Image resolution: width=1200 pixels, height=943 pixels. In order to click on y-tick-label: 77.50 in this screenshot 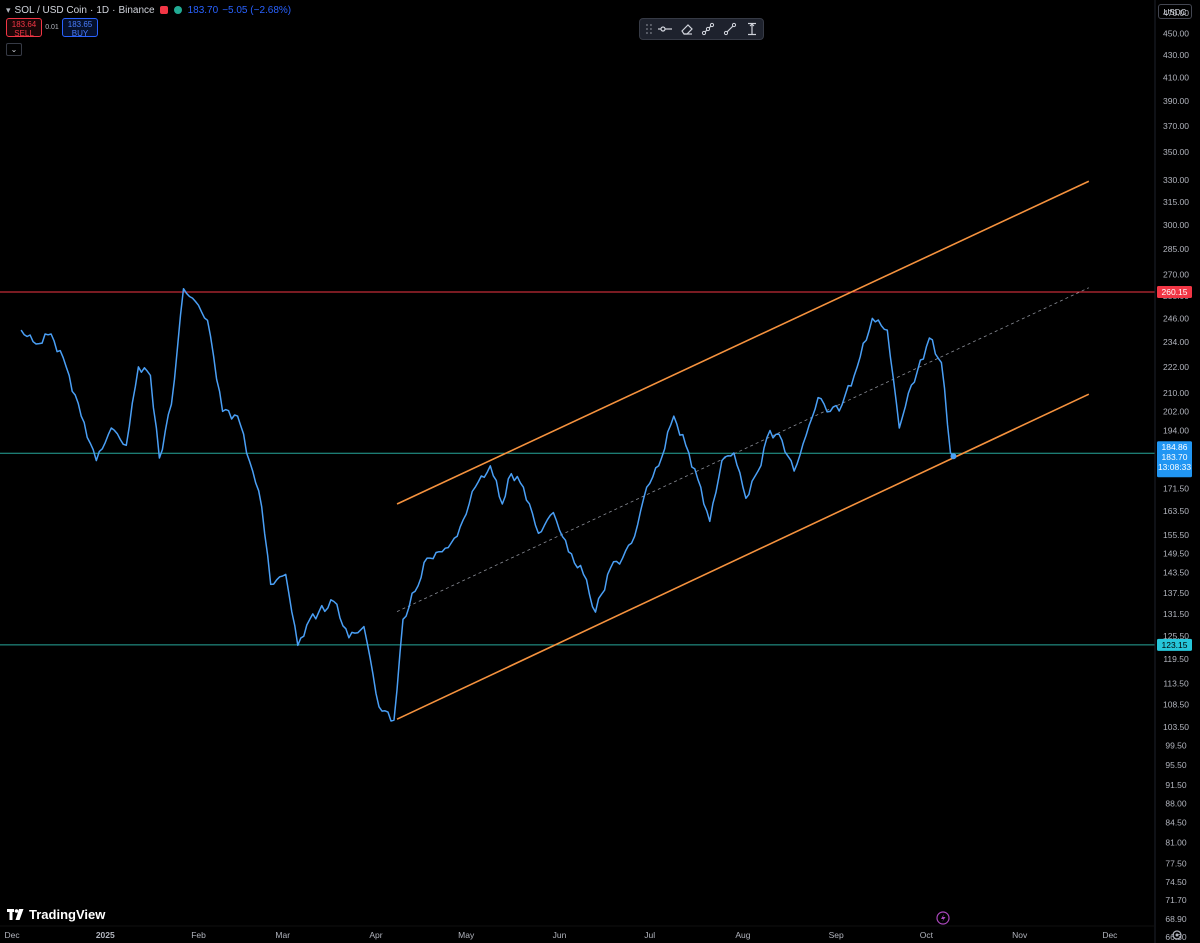, I will do `click(1176, 863)`.